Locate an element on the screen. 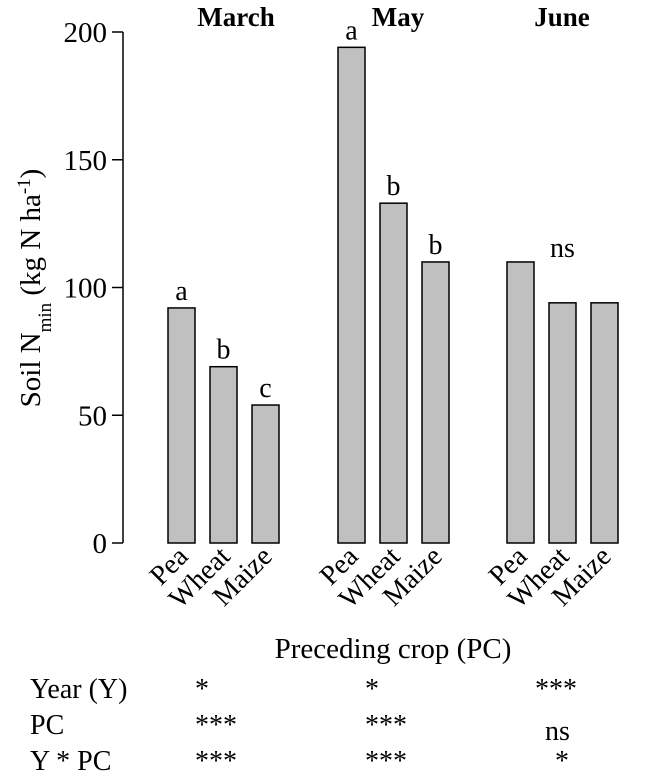 The image size is (655, 783). stat-row-pc: PC *** *** ns is located at coordinates (327, 728).